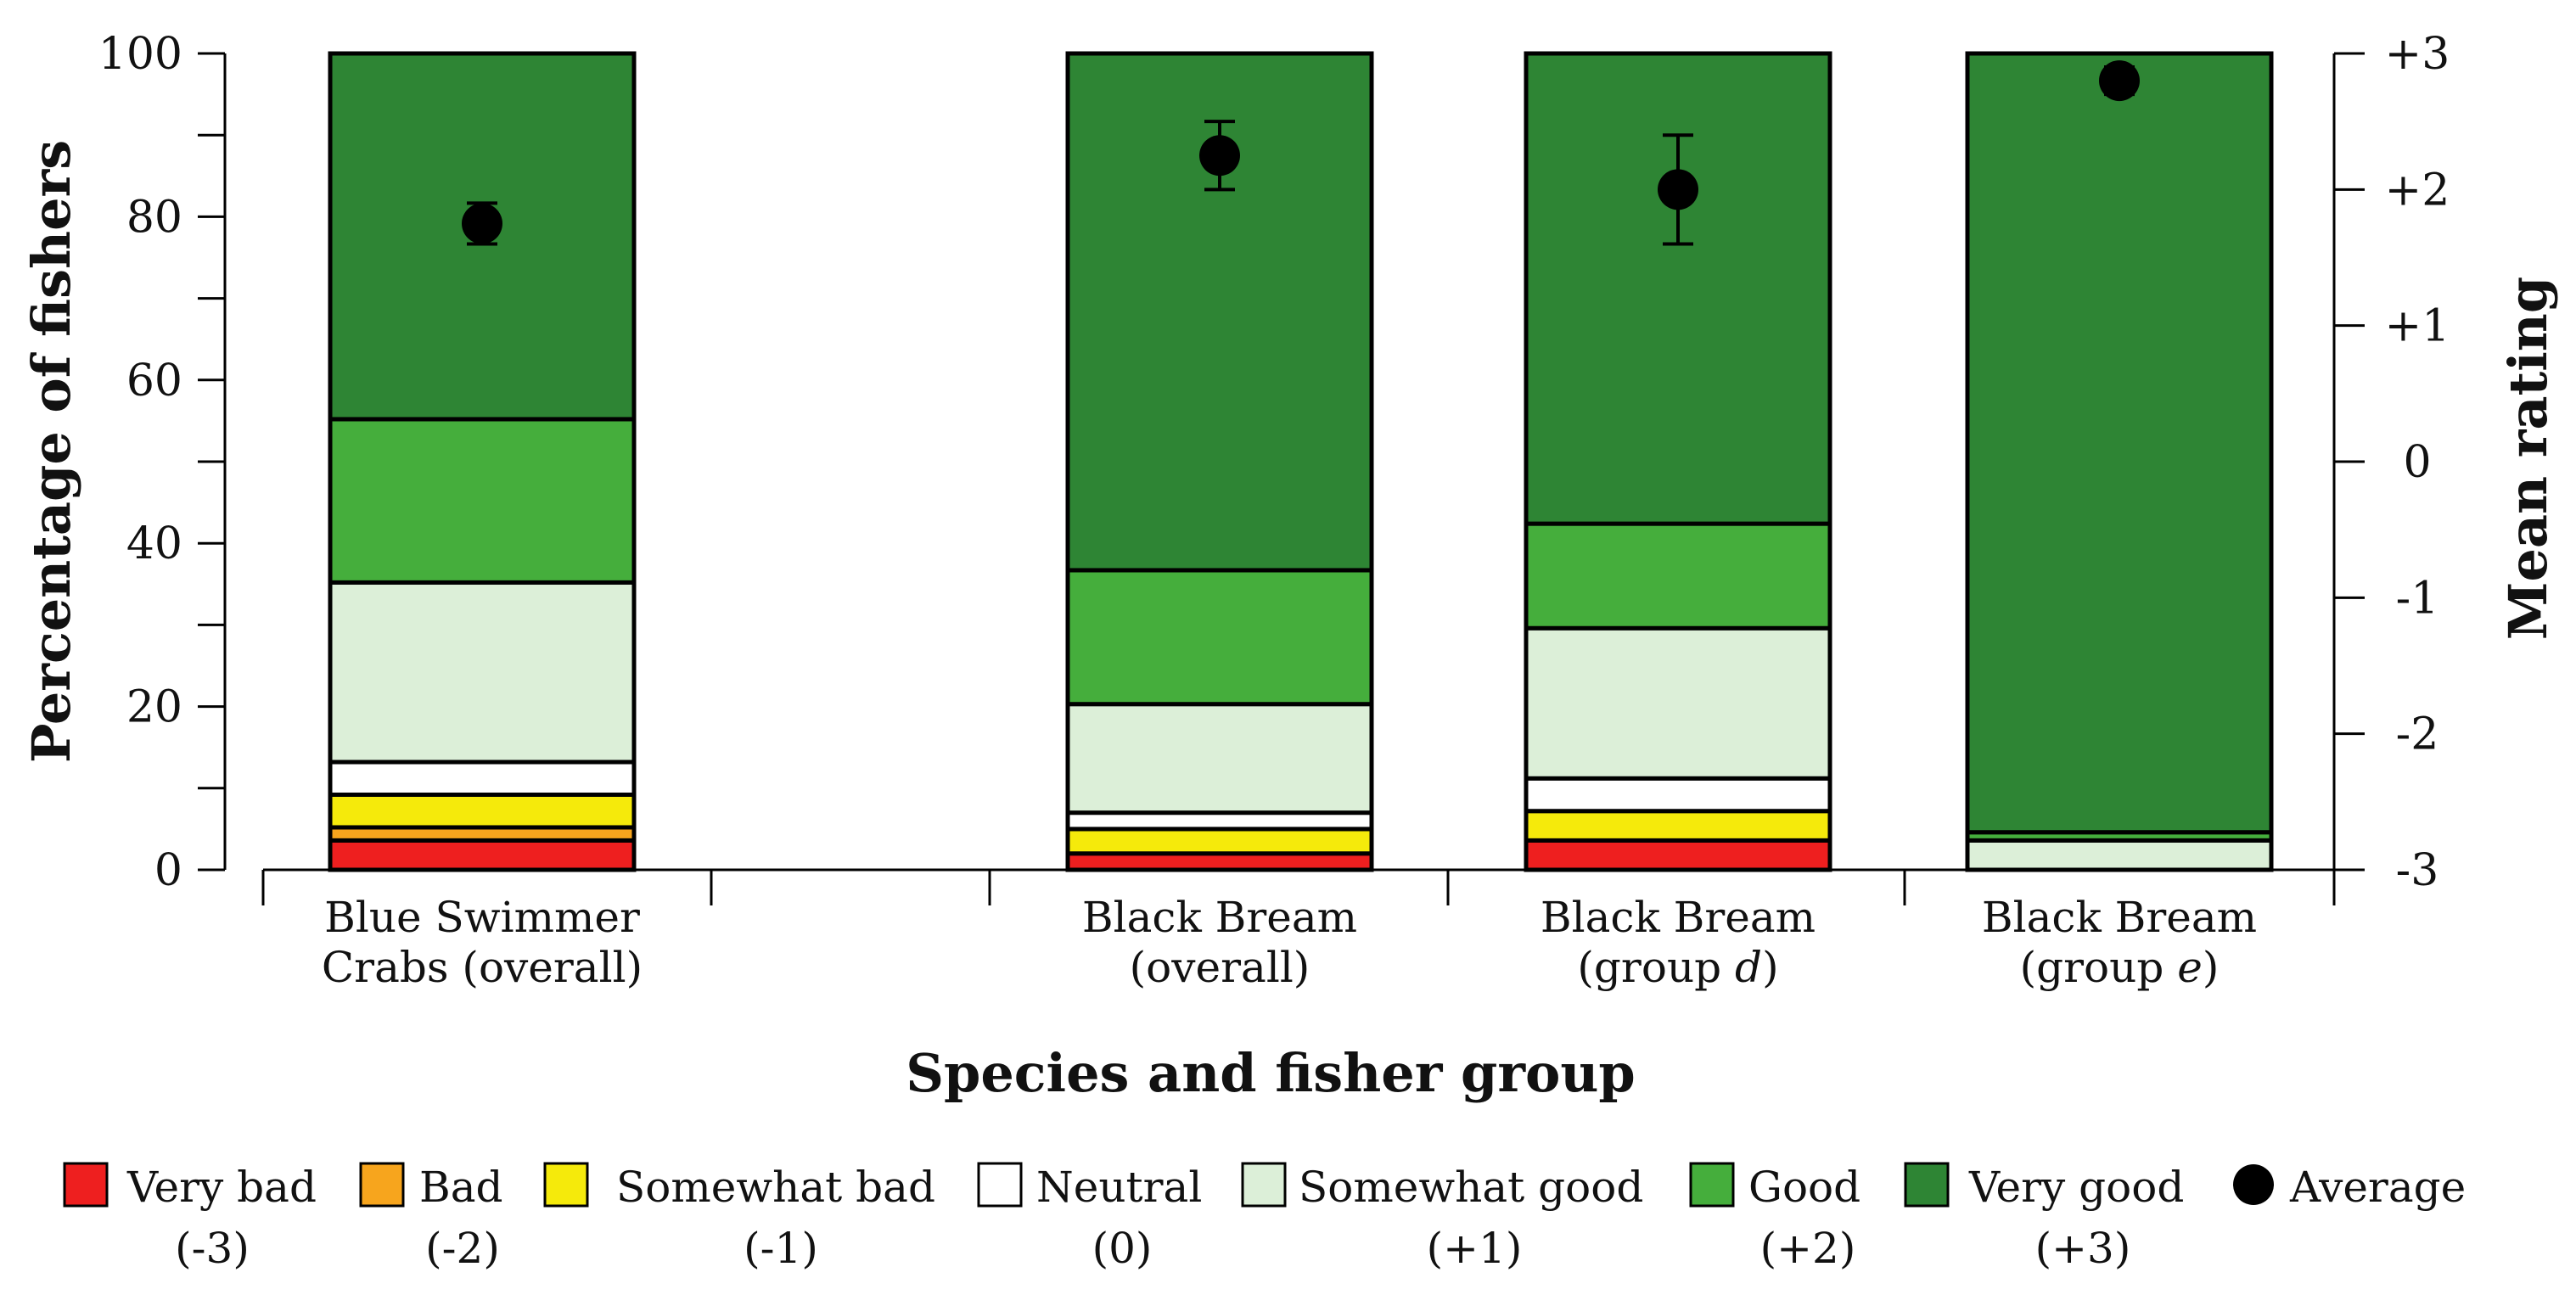 The width and height of the screenshot is (2576, 1306). Describe the element at coordinates (2417, 870) in the screenshot. I see `y-right-tick-label-0: -3` at that location.